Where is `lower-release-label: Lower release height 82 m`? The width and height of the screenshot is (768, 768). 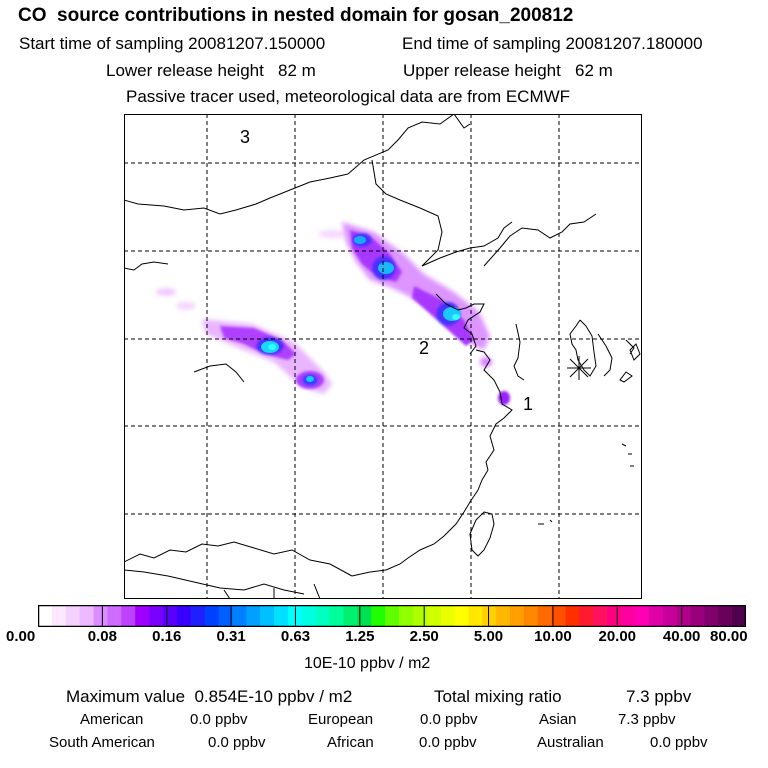 lower-release-label: Lower release height 82 m is located at coordinates (211, 70).